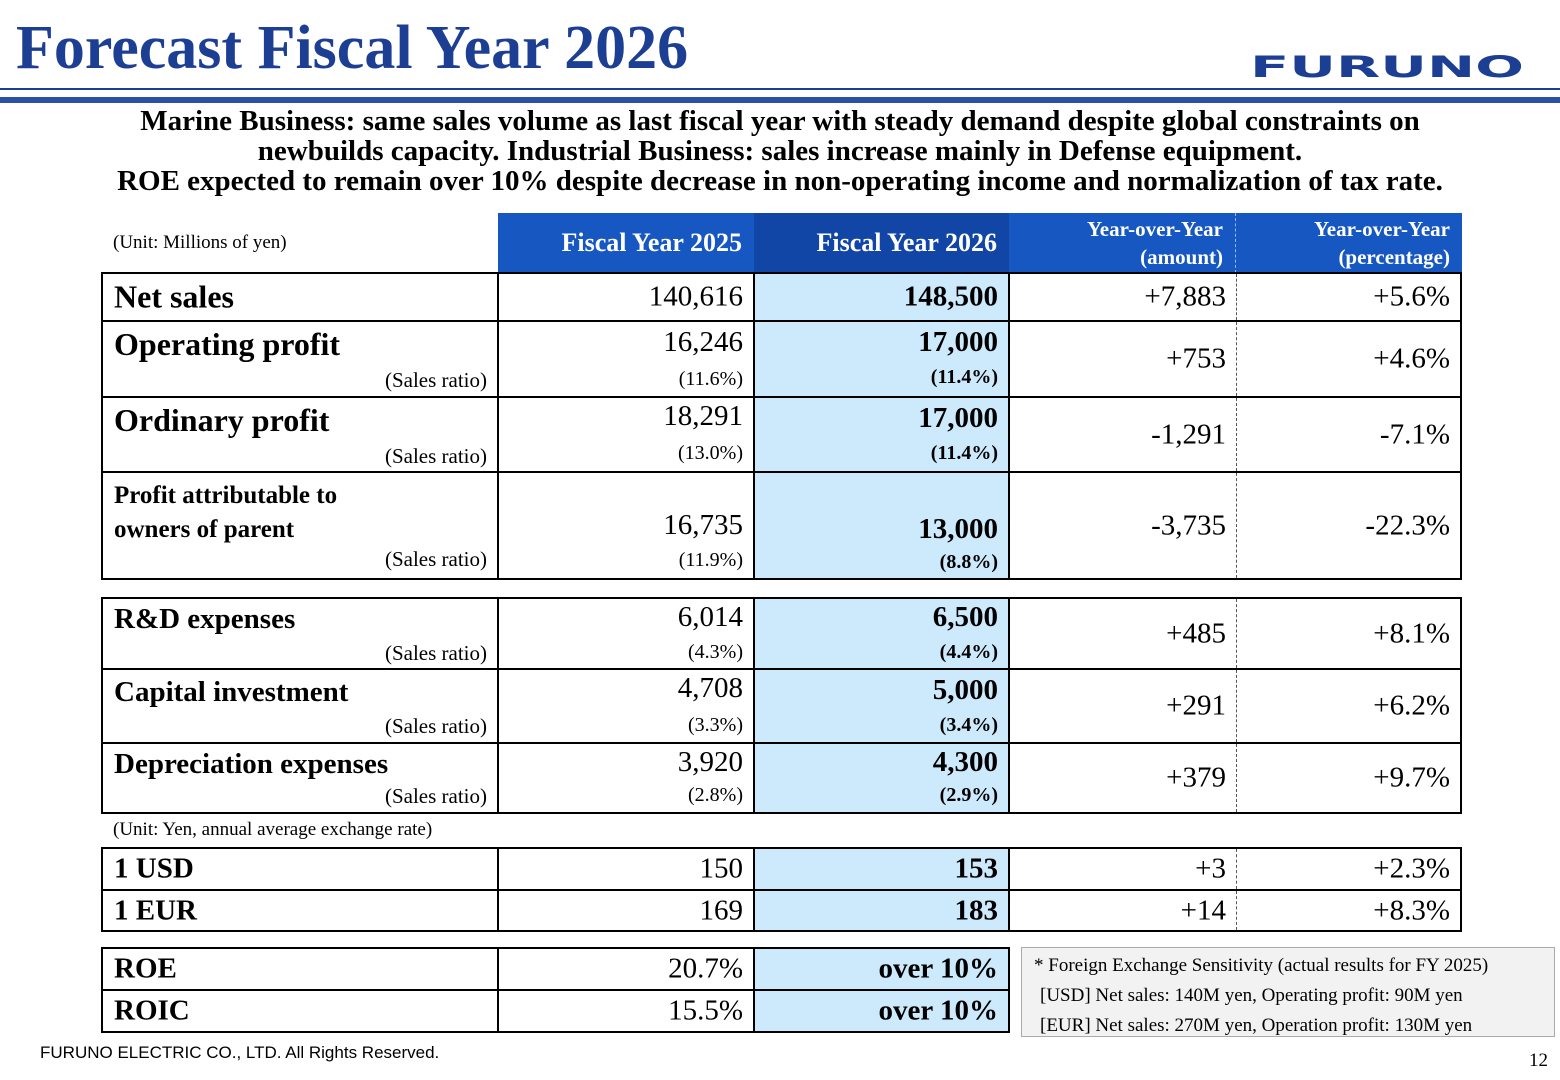  Describe the element at coordinates (1411, 358) in the screenshot. I see `value-yoy-pct: +4.6%` at that location.